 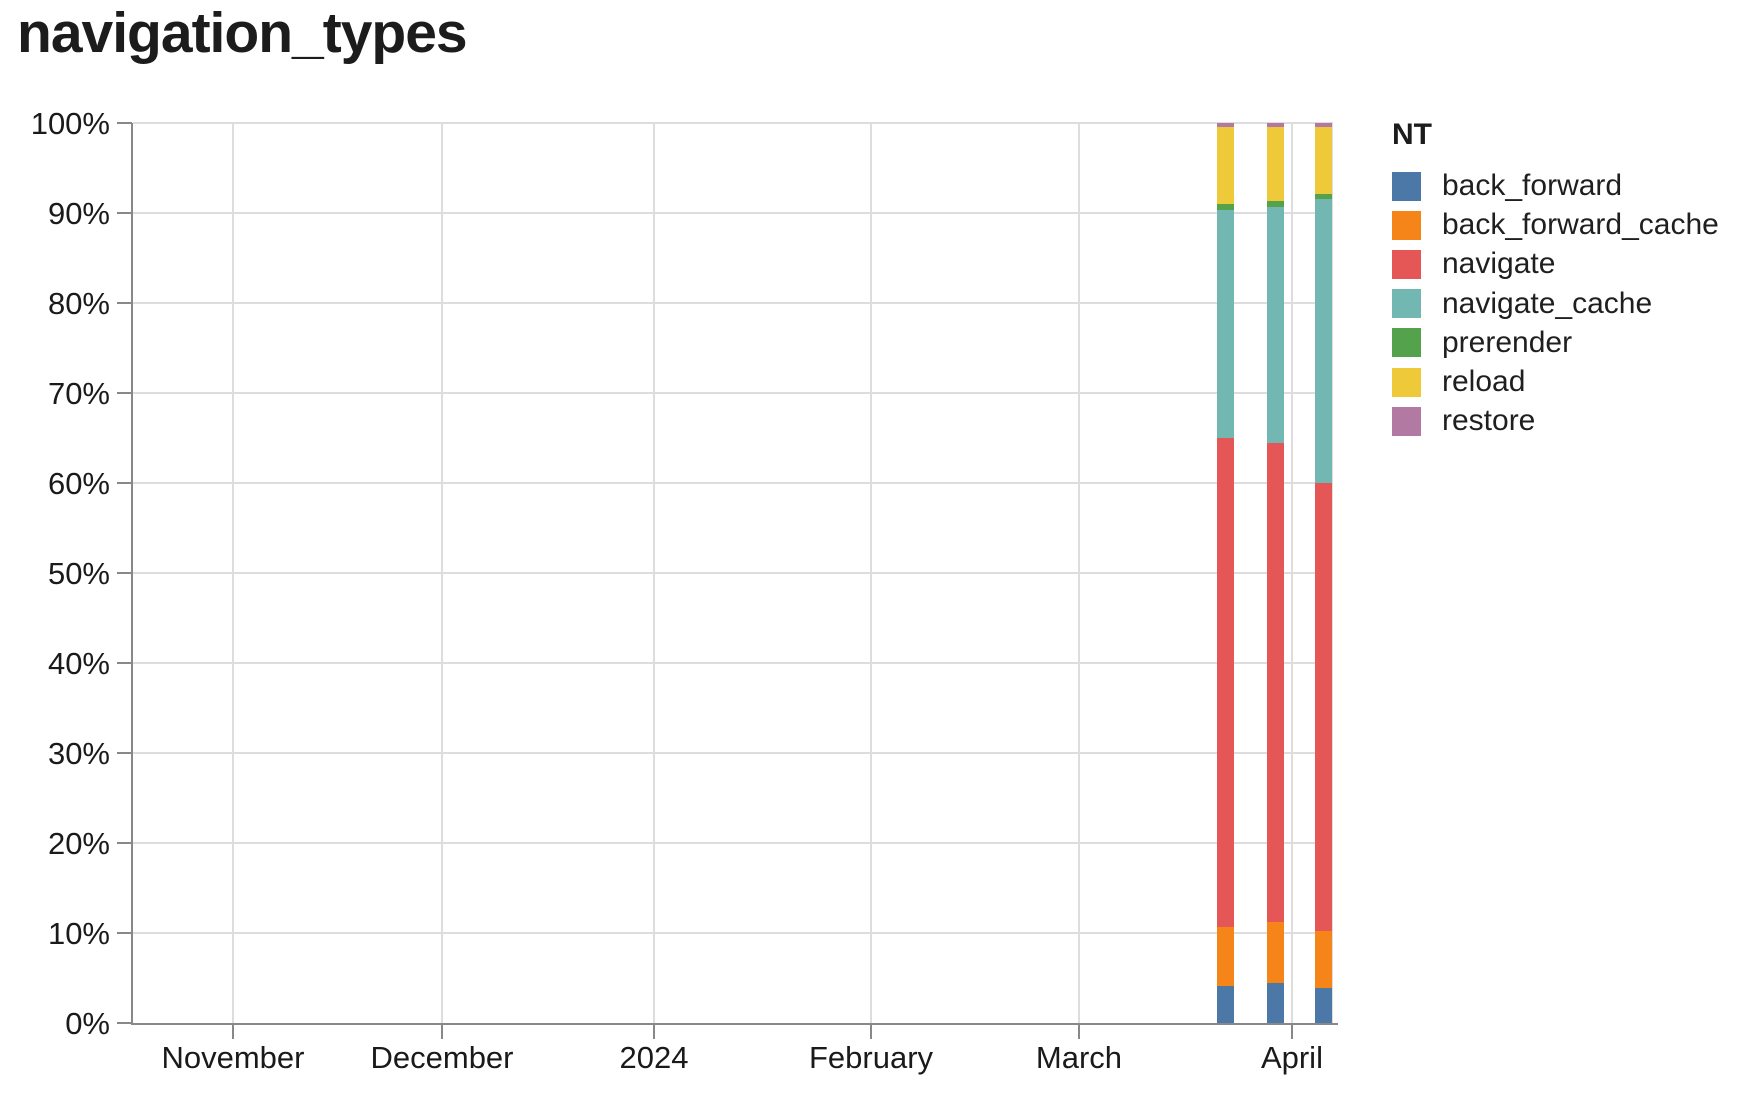 I want to click on y-axis-tick-label: 50%, so click(x=78, y=573).